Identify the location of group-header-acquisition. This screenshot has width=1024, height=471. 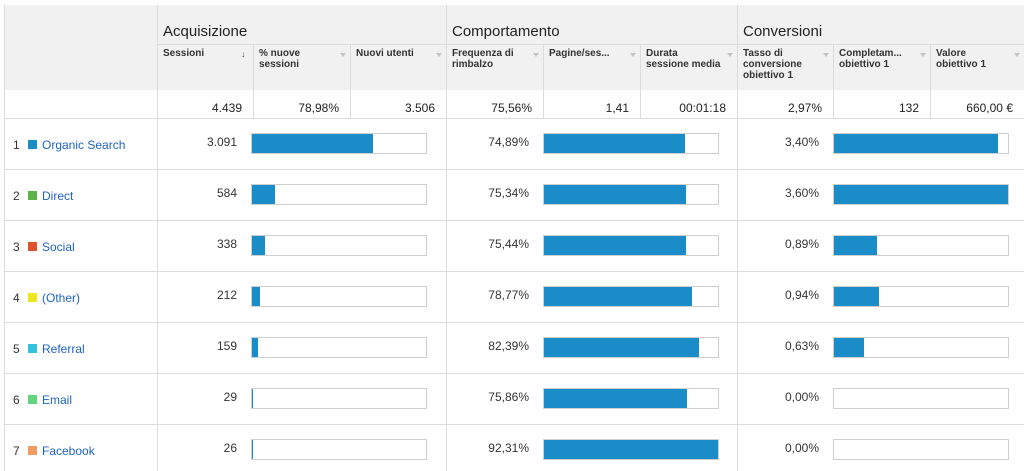
(301, 24).